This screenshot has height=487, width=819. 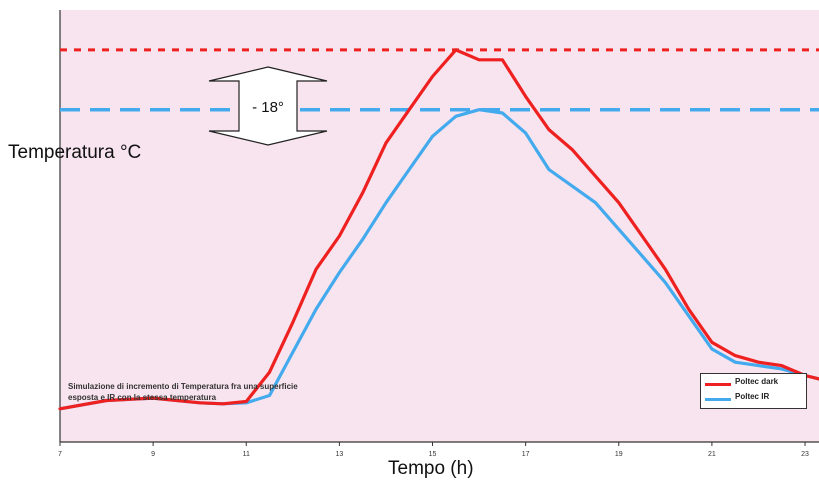 I want to click on x-tick-label: 23, so click(x=805, y=454).